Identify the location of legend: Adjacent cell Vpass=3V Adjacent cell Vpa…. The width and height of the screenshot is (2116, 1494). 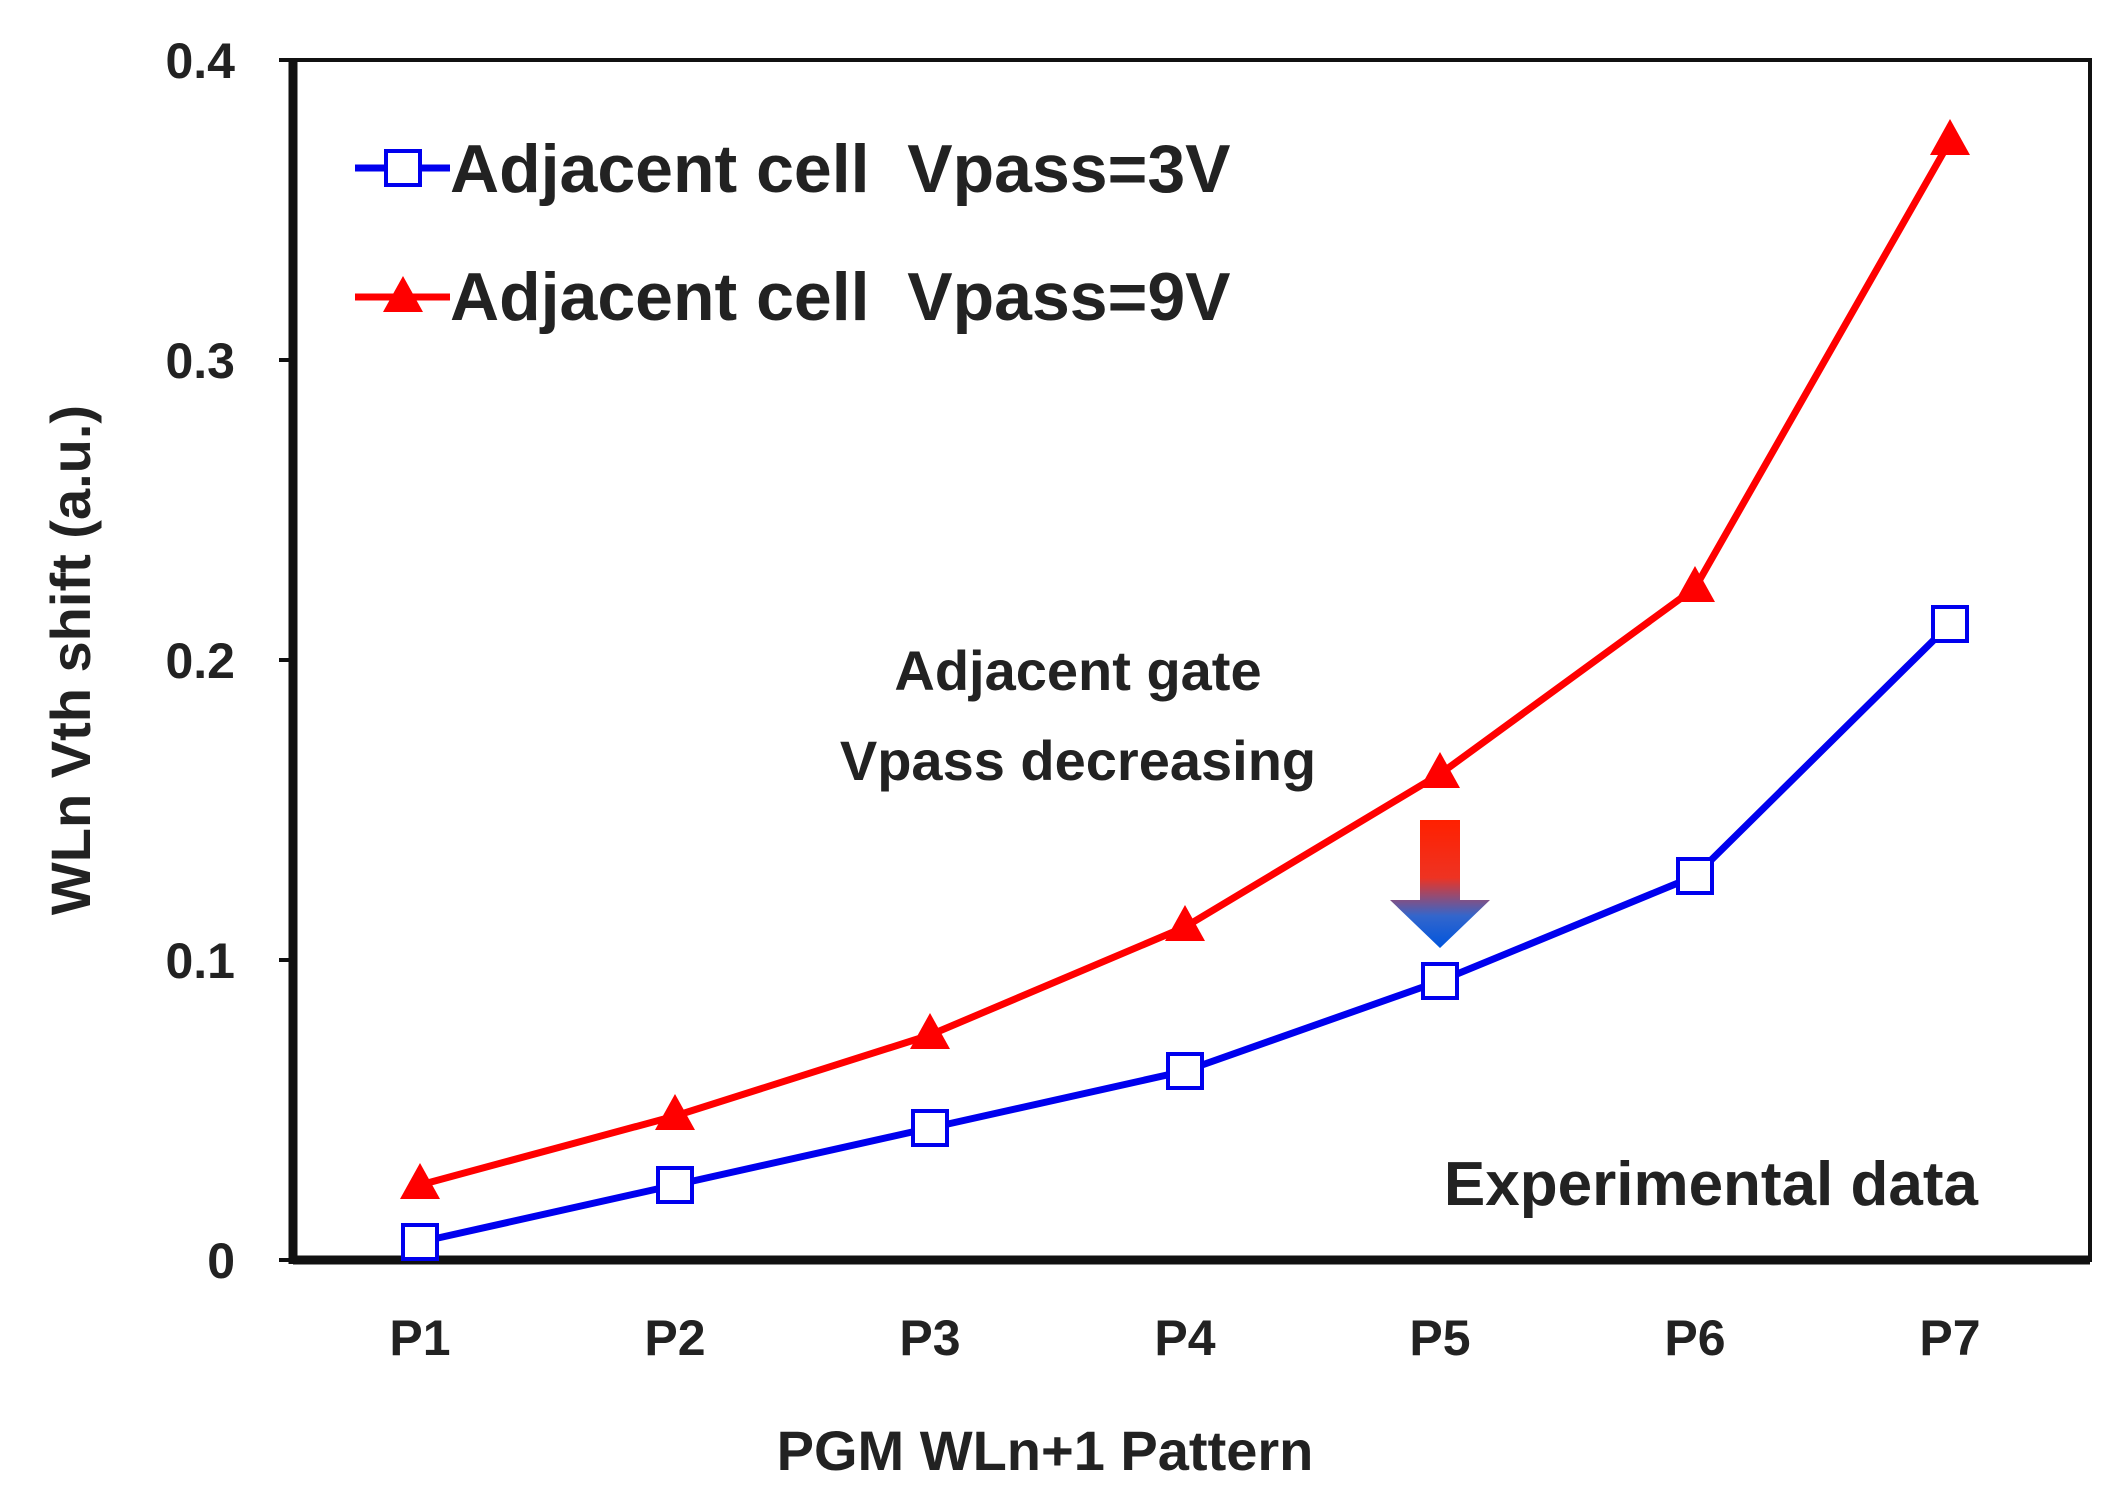
(793, 233).